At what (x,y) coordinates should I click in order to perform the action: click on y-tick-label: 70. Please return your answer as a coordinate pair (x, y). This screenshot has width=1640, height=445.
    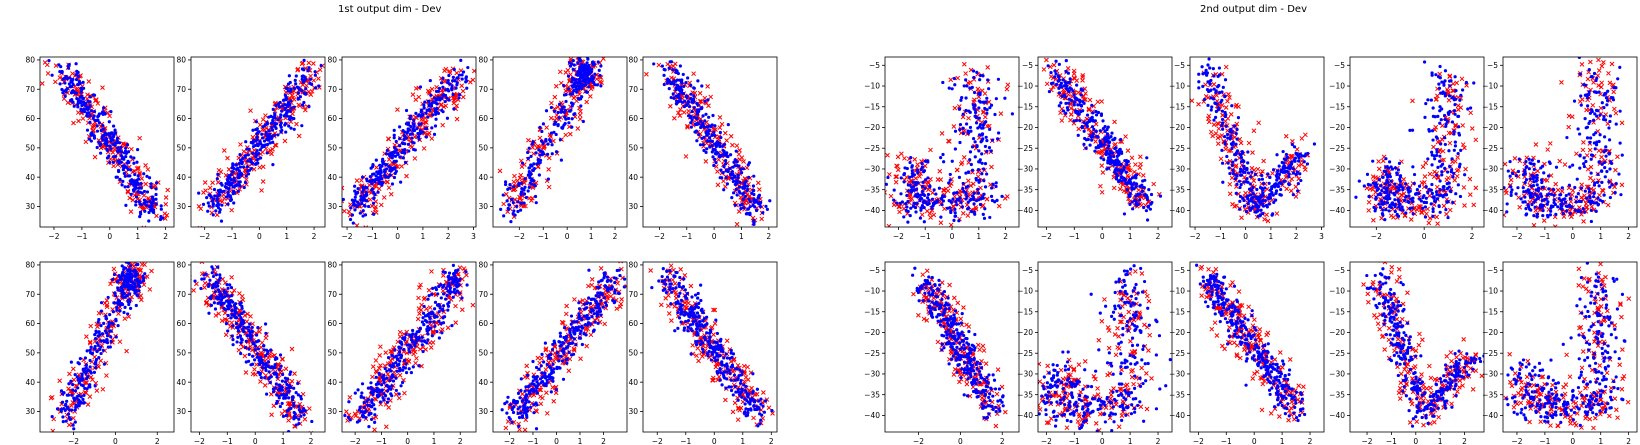
    Looking at the image, I should click on (30, 89).